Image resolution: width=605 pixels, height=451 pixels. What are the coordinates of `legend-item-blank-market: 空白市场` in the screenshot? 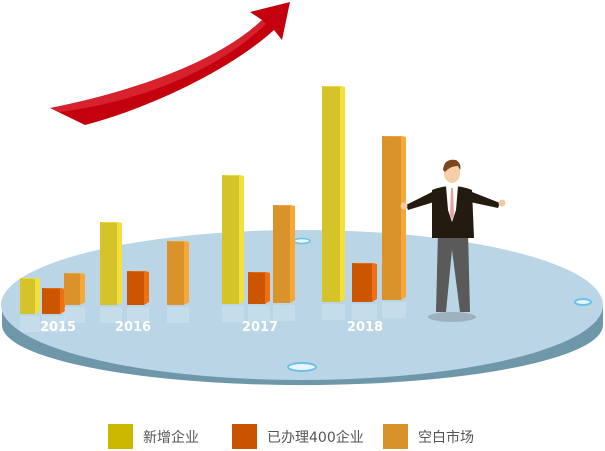 It's located at (428, 436).